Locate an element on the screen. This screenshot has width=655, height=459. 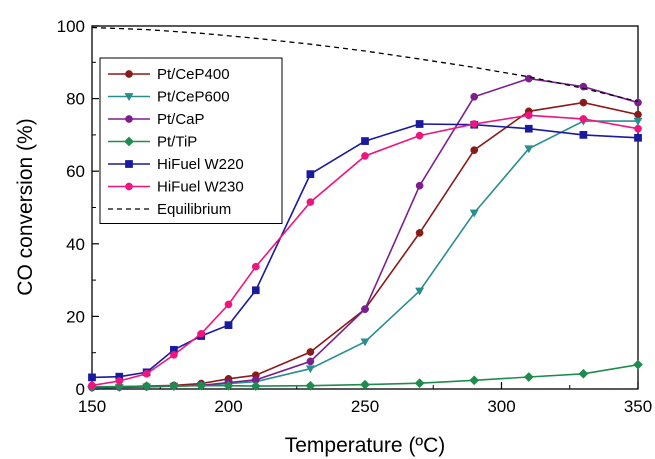
x-tick-label: 300 is located at coordinates (501, 406).